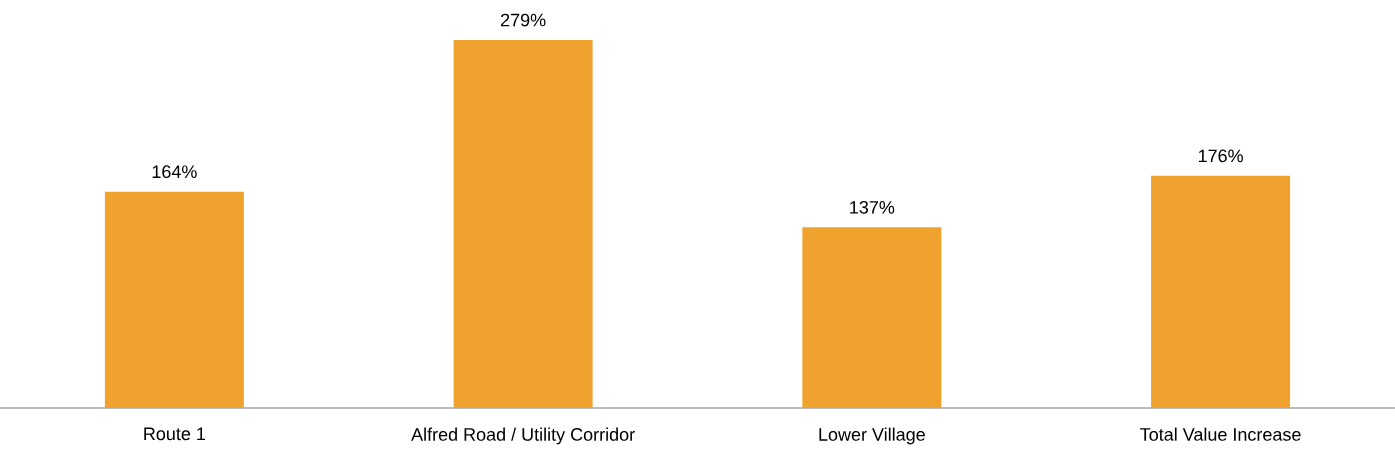 This screenshot has height=462, width=1395. I want to click on x-tick-label: Lower Village, so click(872, 436).